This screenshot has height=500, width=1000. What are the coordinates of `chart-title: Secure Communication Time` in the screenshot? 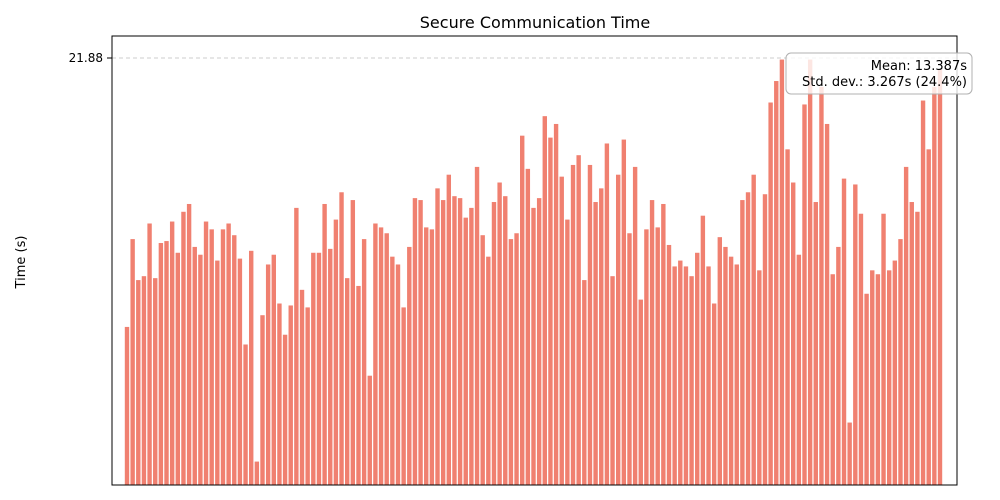 It's located at (535, 22).